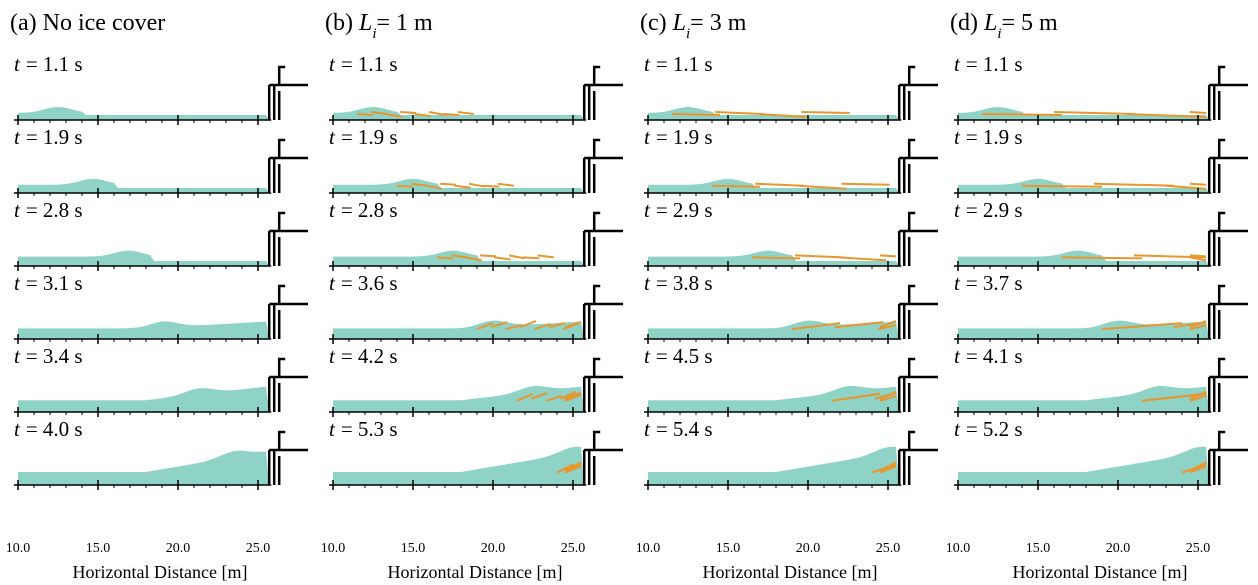 The height and width of the screenshot is (585, 1258). Describe the element at coordinates (178, 548) in the screenshot. I see `x-tick-label: 20.0` at that location.